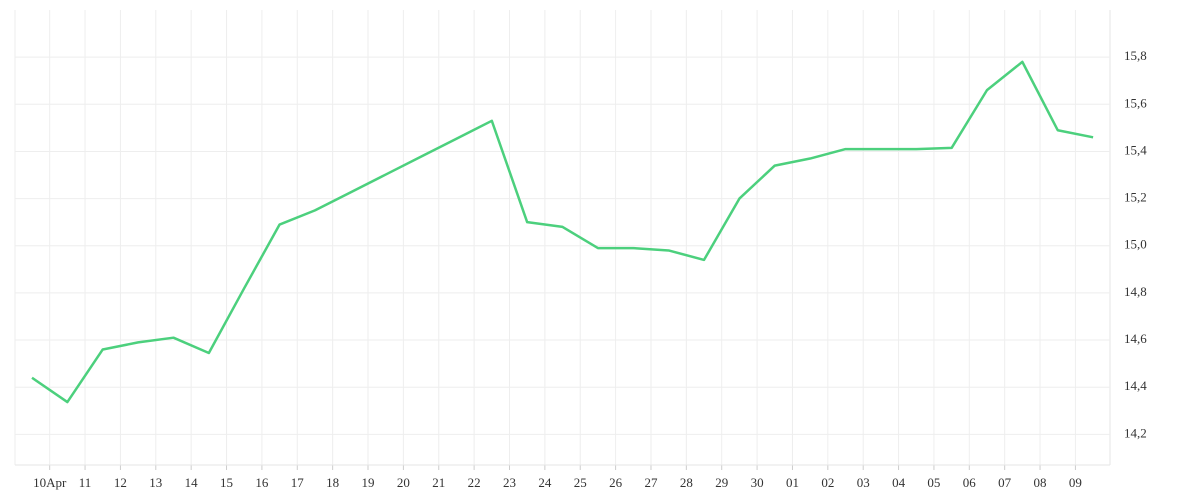  Describe the element at coordinates (368, 482) in the screenshot. I see `x-tick-label: 19` at that location.